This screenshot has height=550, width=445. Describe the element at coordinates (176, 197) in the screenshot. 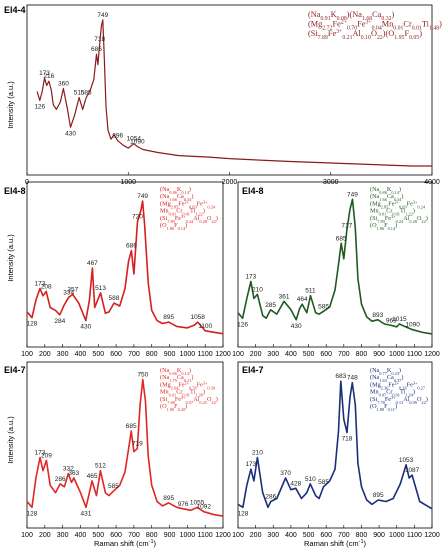

I see `formula-line: (Na1.66Ca0.34)` at that location.